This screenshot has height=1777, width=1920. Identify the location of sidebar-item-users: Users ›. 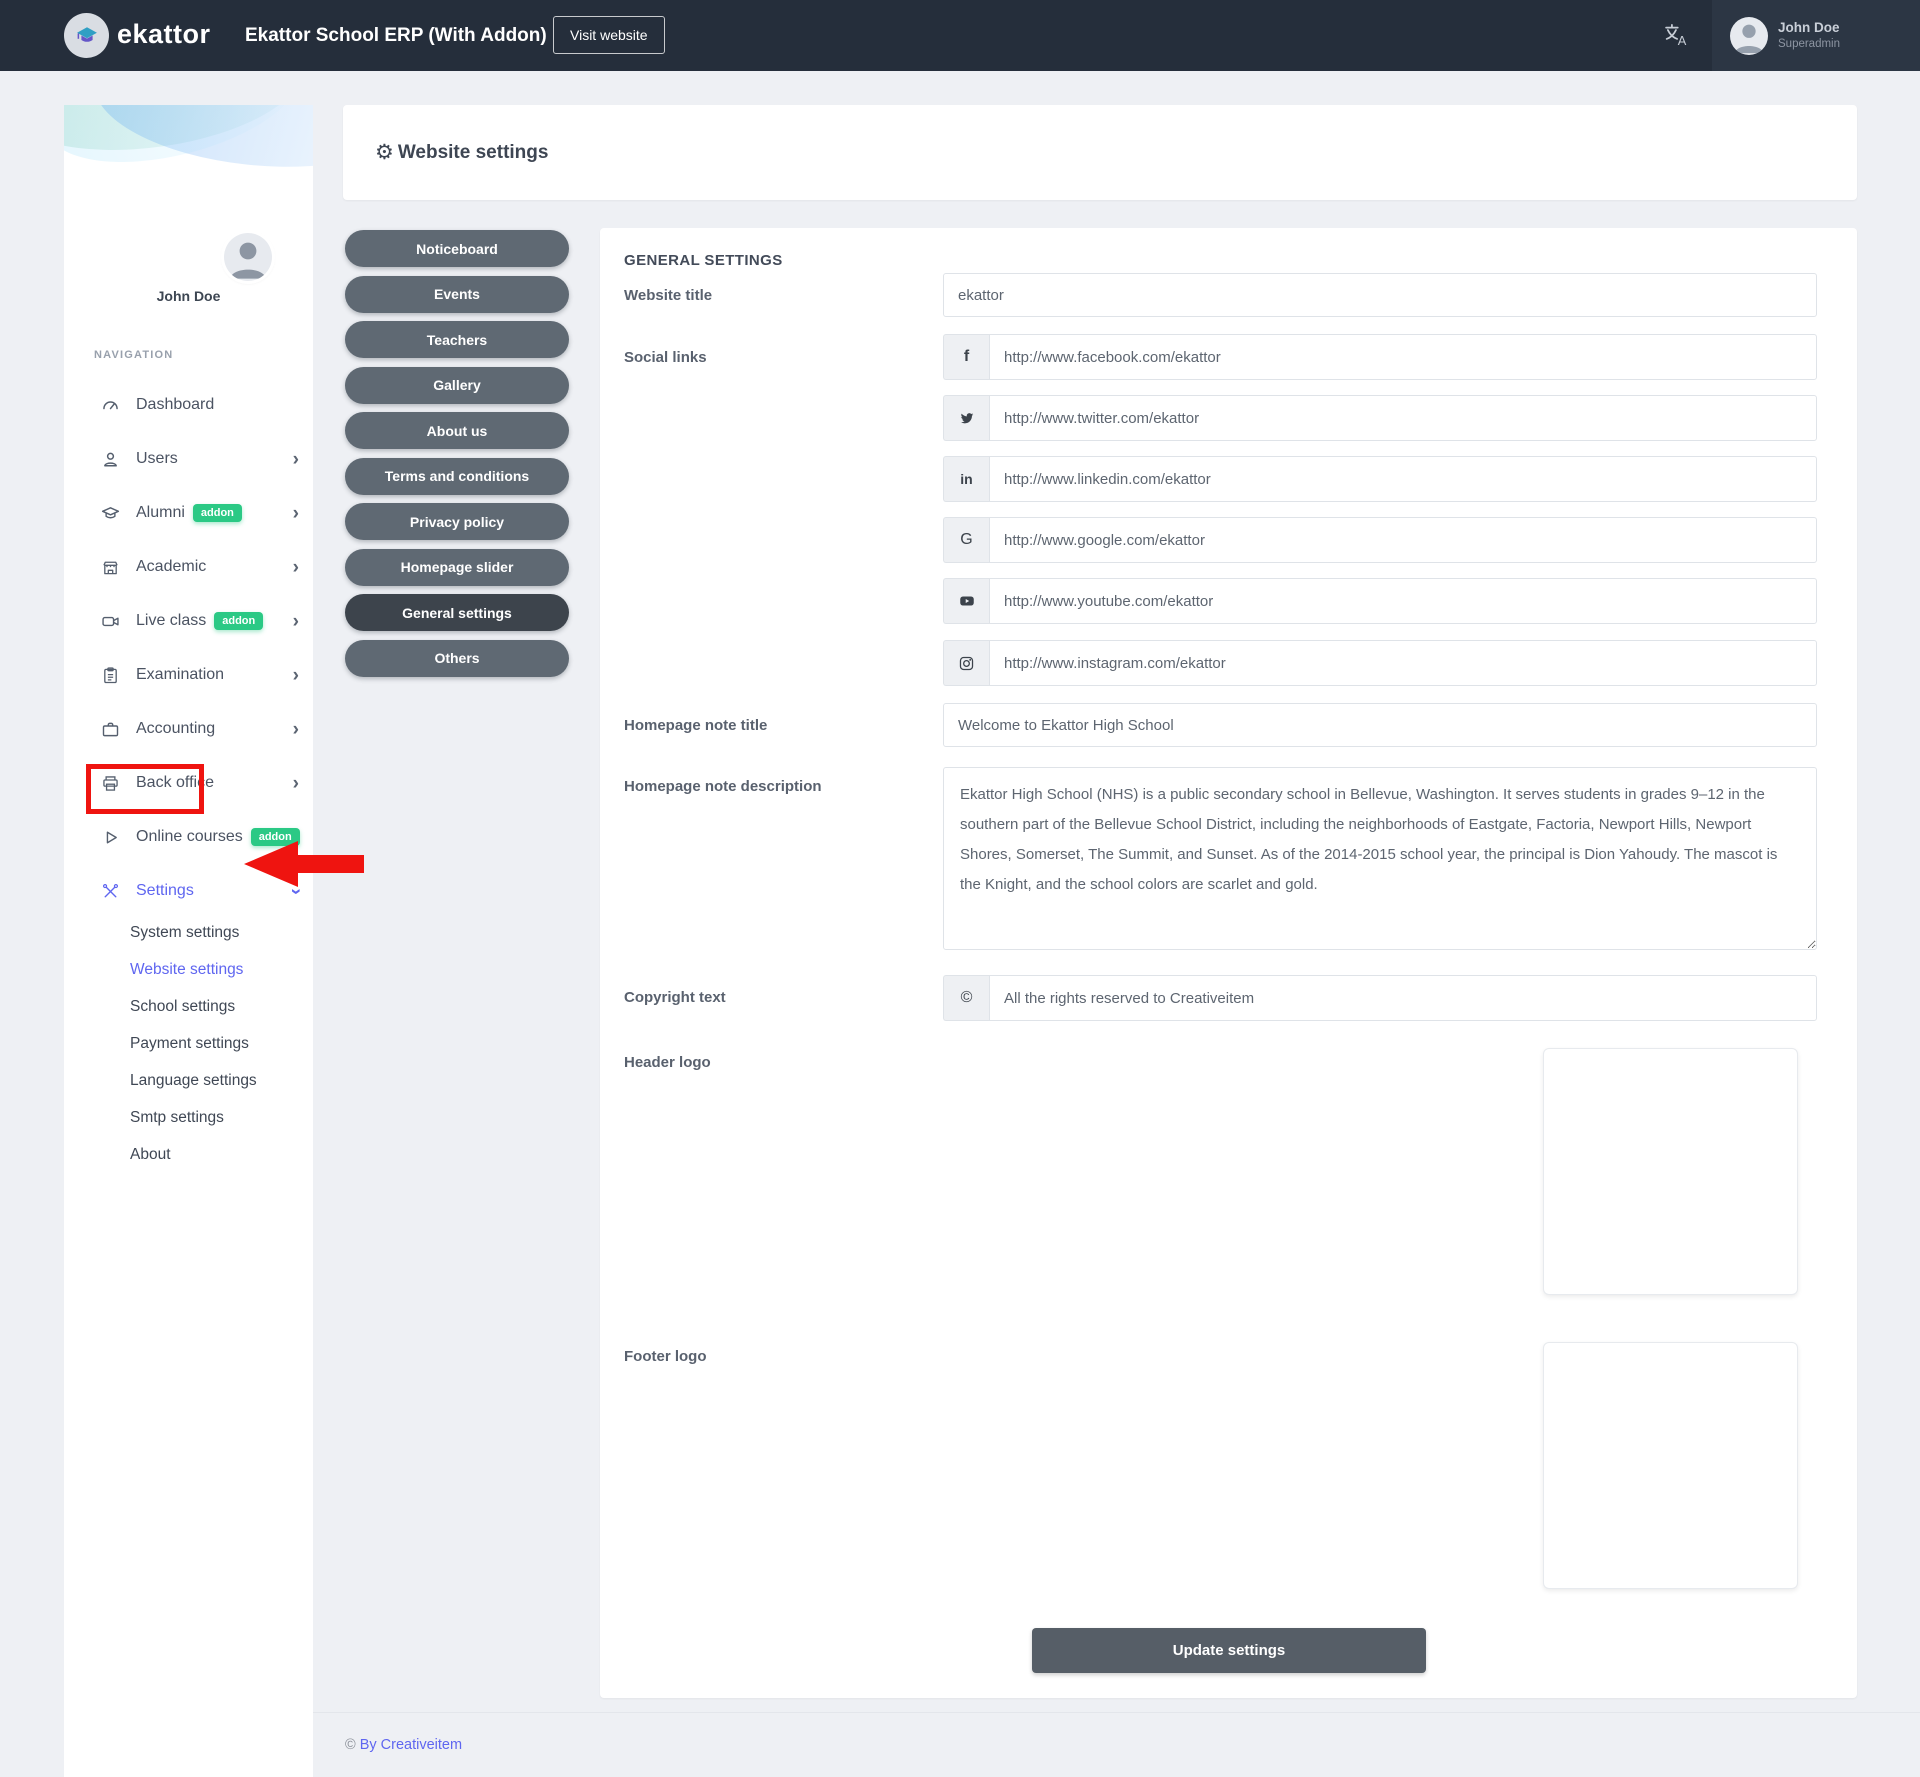
(188, 459).